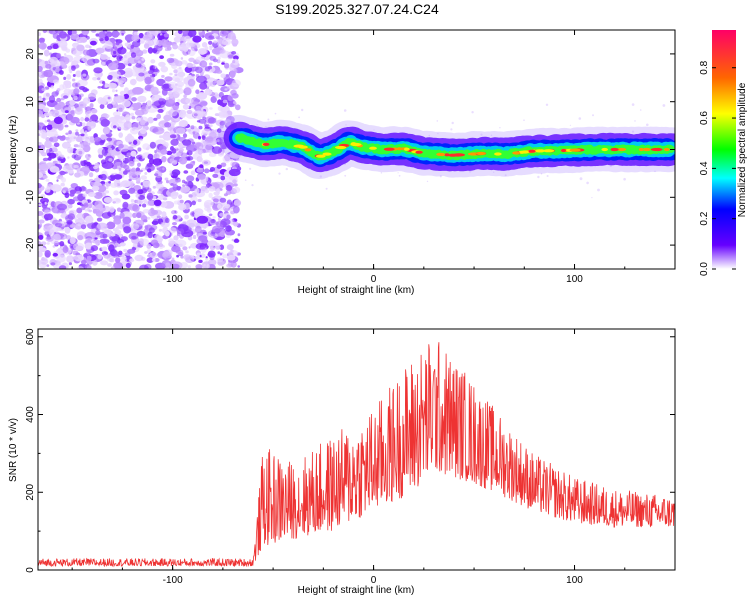 This screenshot has width=750, height=600. Describe the element at coordinates (30, 491) in the screenshot. I see `snr-ytick-label: 200` at that location.